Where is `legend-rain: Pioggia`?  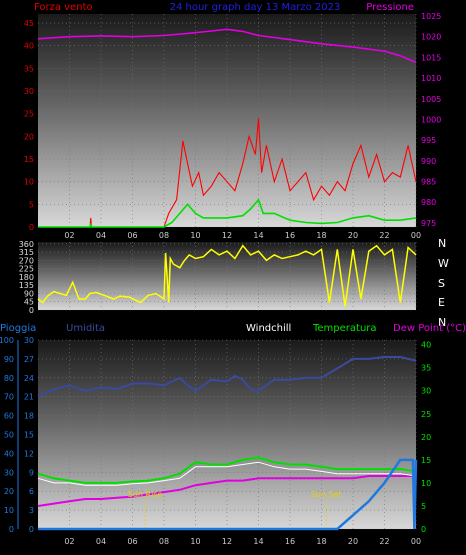 legend-rain: Pioggia is located at coordinates (18, 328).